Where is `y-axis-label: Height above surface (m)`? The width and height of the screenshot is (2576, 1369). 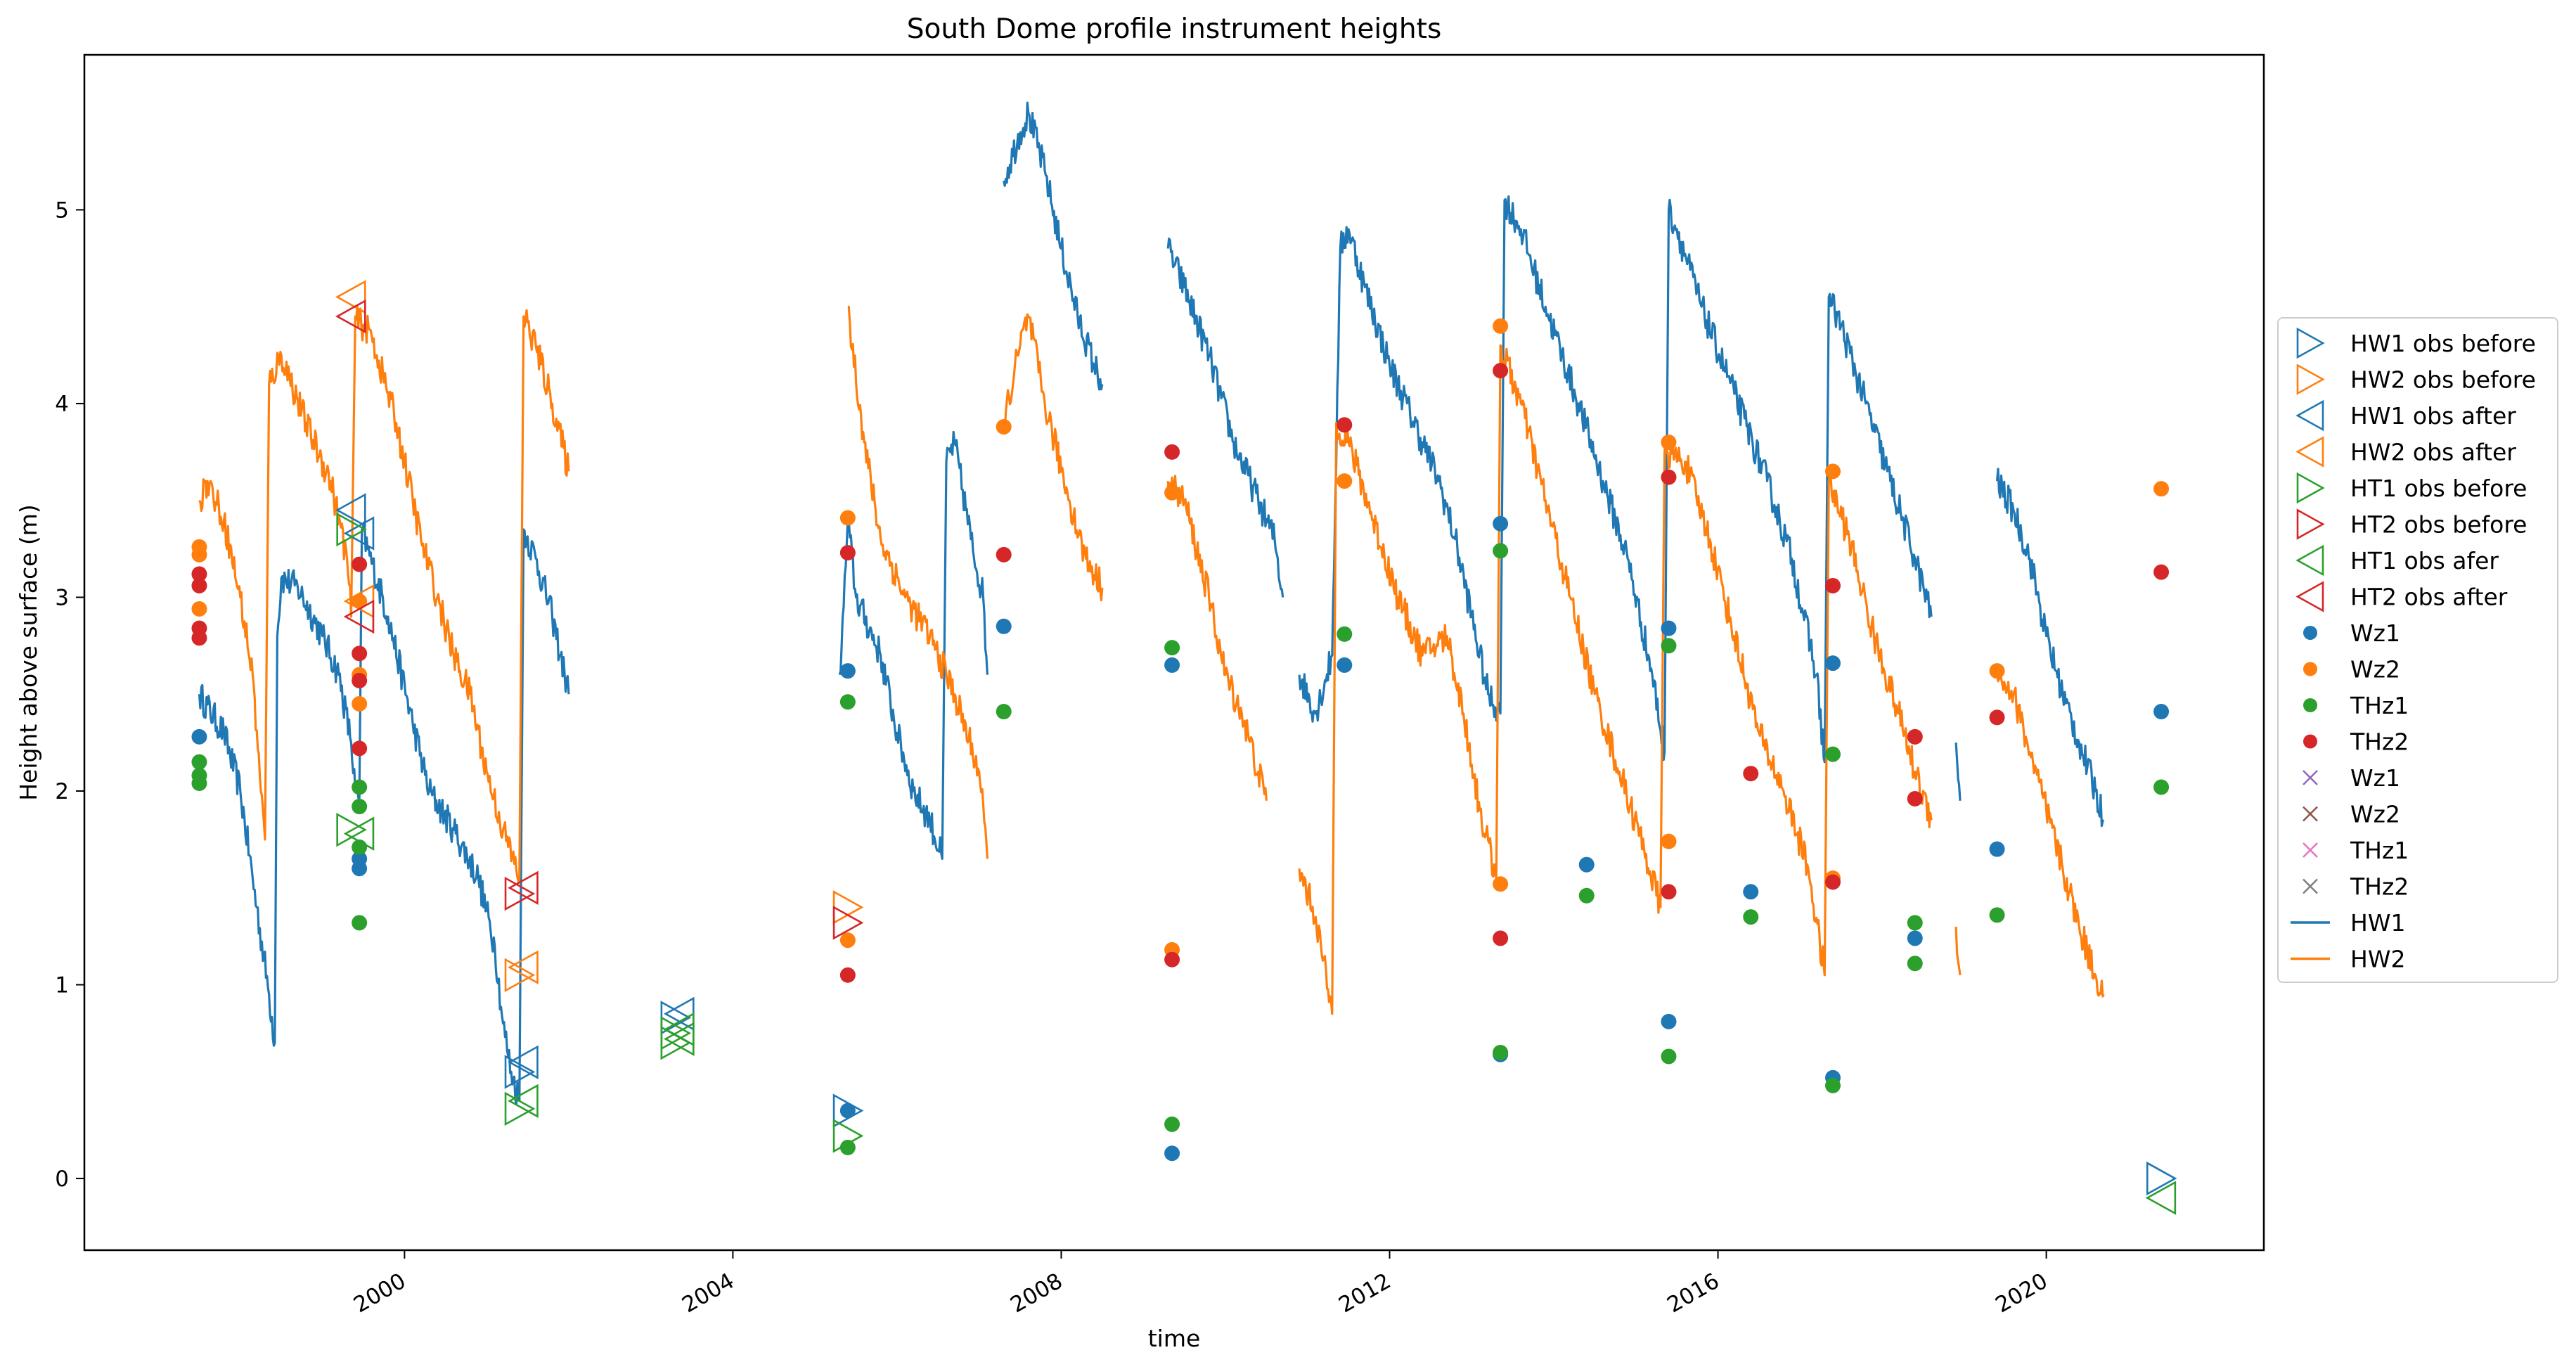
y-axis-label: Height above surface (m) is located at coordinates (28, 652).